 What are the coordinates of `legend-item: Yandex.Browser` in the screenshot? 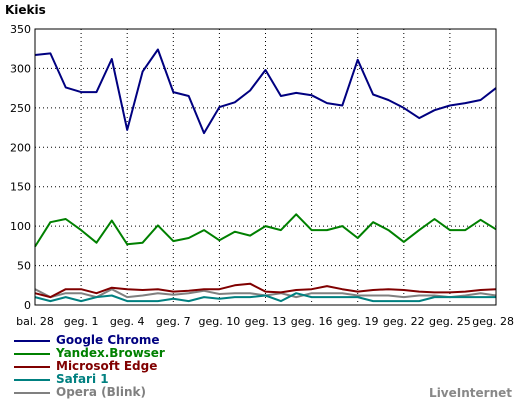 It's located at (89, 353).